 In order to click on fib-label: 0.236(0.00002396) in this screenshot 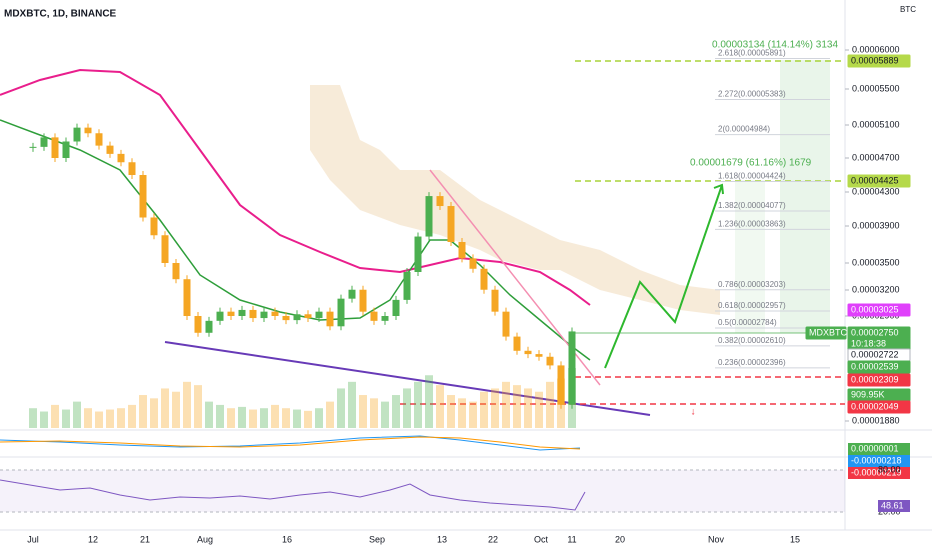, I will do `click(752, 362)`.